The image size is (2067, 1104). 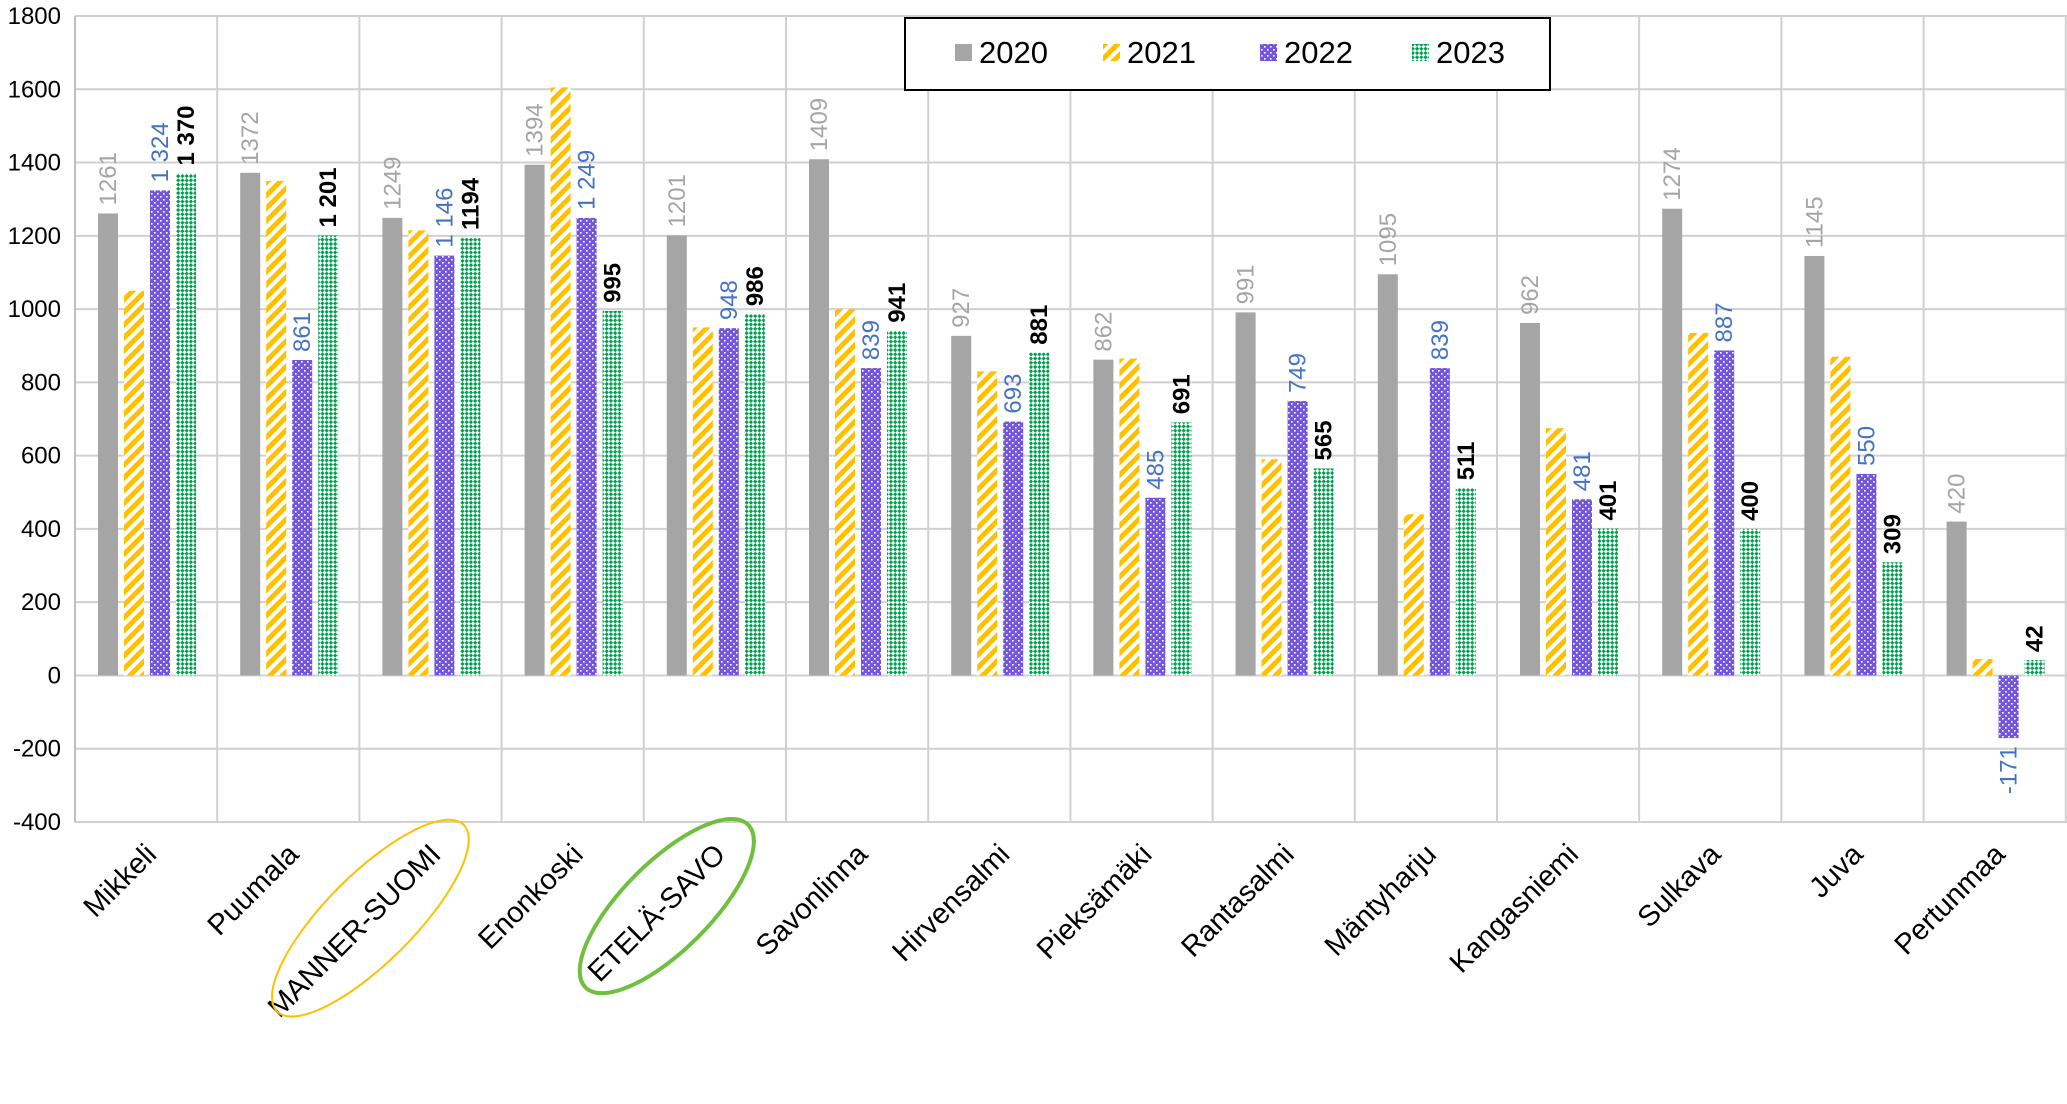 I want to click on y-tick-label: 1200, so click(x=34, y=236).